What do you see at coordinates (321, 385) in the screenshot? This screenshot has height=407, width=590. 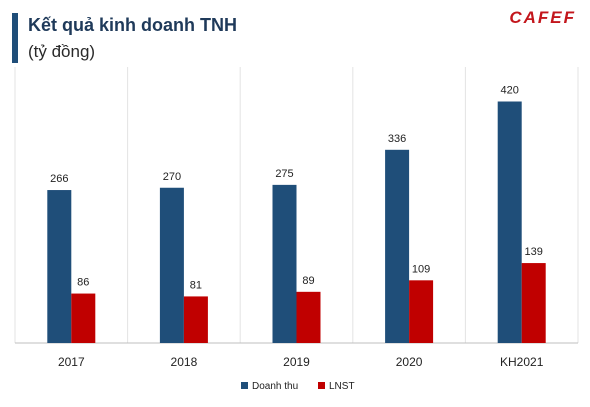 I see `legend-swatch-lnst` at bounding box center [321, 385].